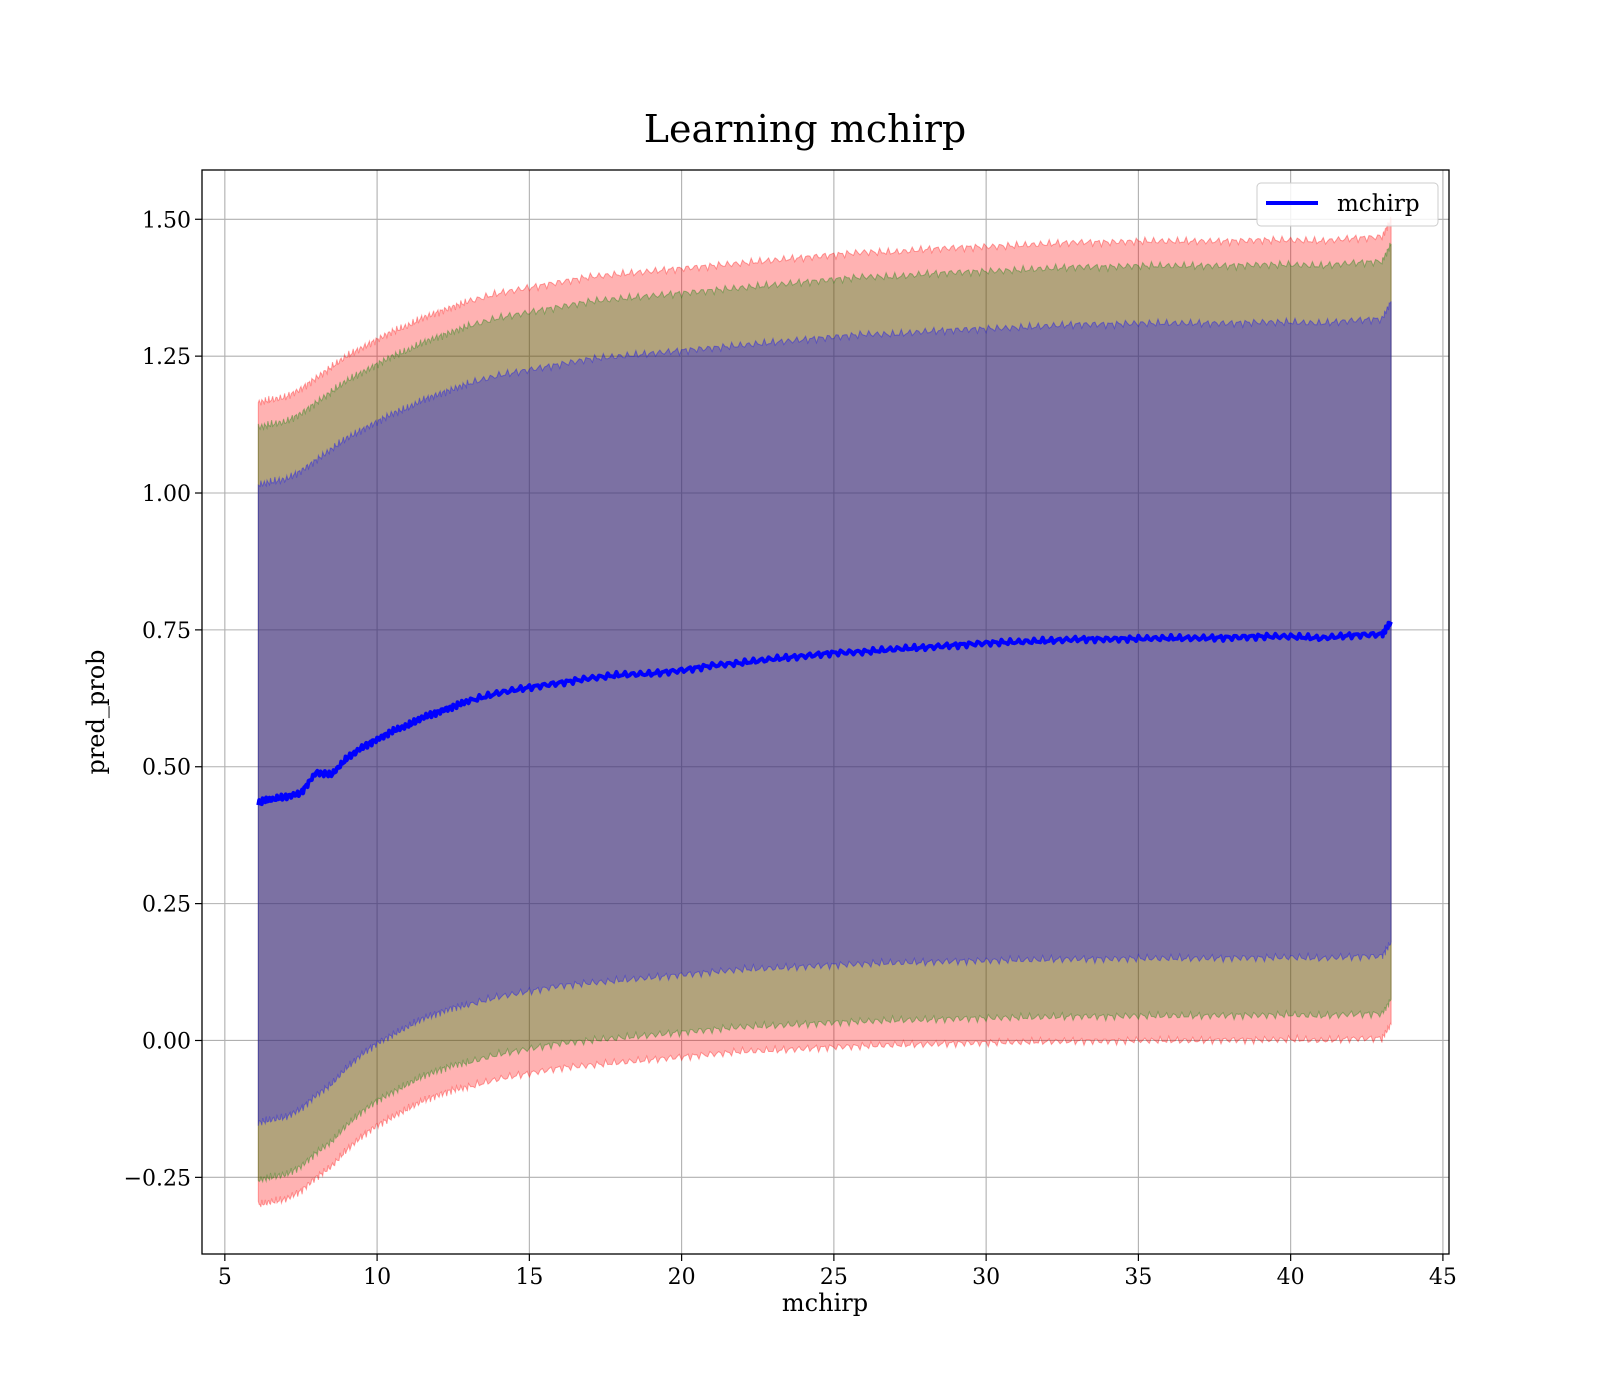  I want to click on y-tick-label: 1.25, so click(166, 357).